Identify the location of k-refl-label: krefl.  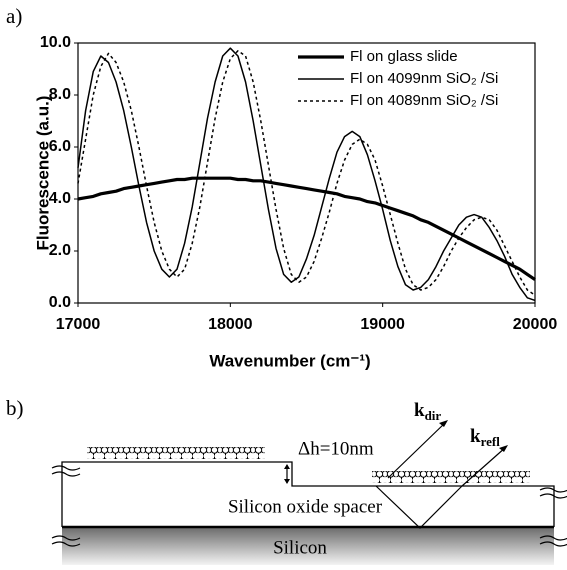
(485, 437).